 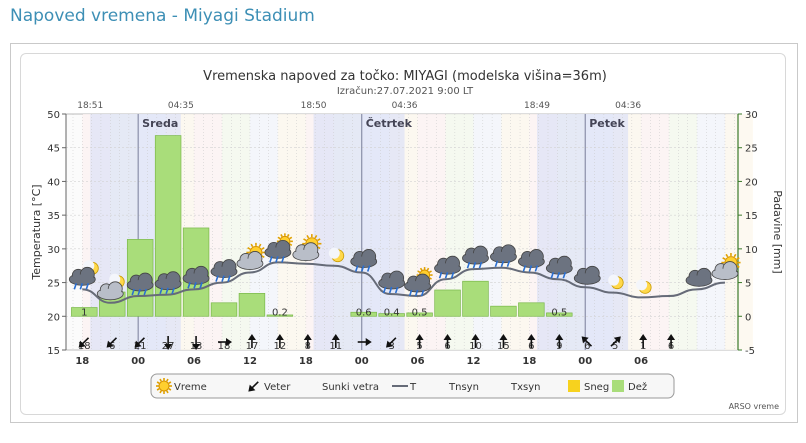 I want to click on y2-tick-label: 25, so click(x=751, y=149).